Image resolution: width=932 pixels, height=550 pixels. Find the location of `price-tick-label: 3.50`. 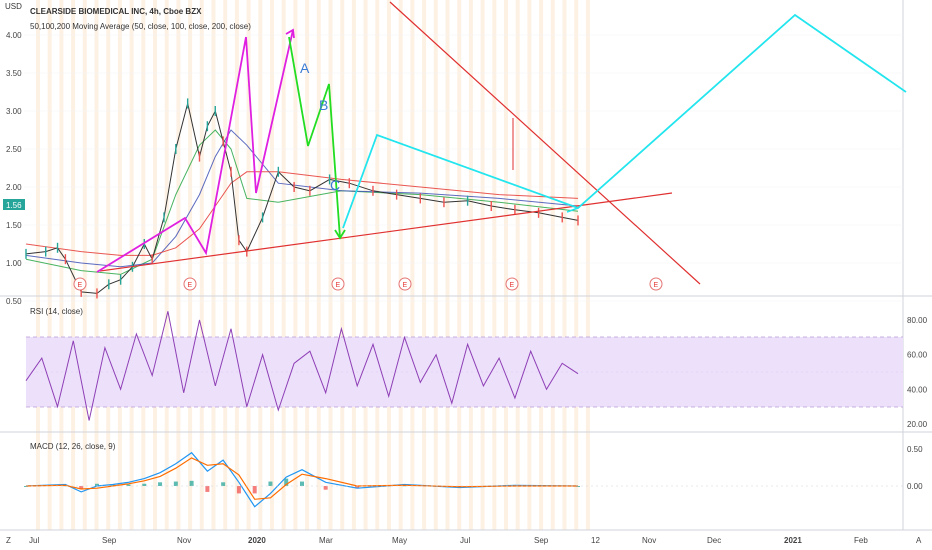

price-tick-label: 3.50 is located at coordinates (14, 73).